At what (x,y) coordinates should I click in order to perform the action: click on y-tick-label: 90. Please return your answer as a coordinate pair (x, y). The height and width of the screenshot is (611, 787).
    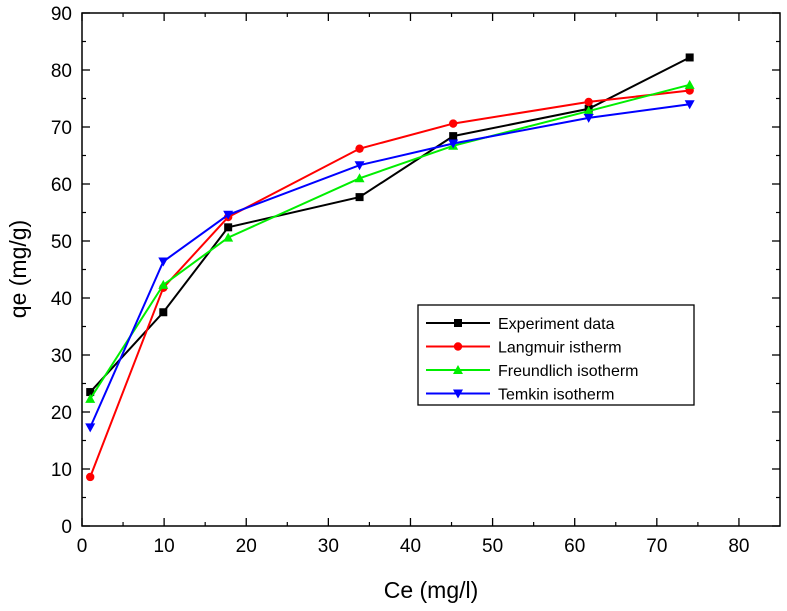
    Looking at the image, I should click on (61, 14).